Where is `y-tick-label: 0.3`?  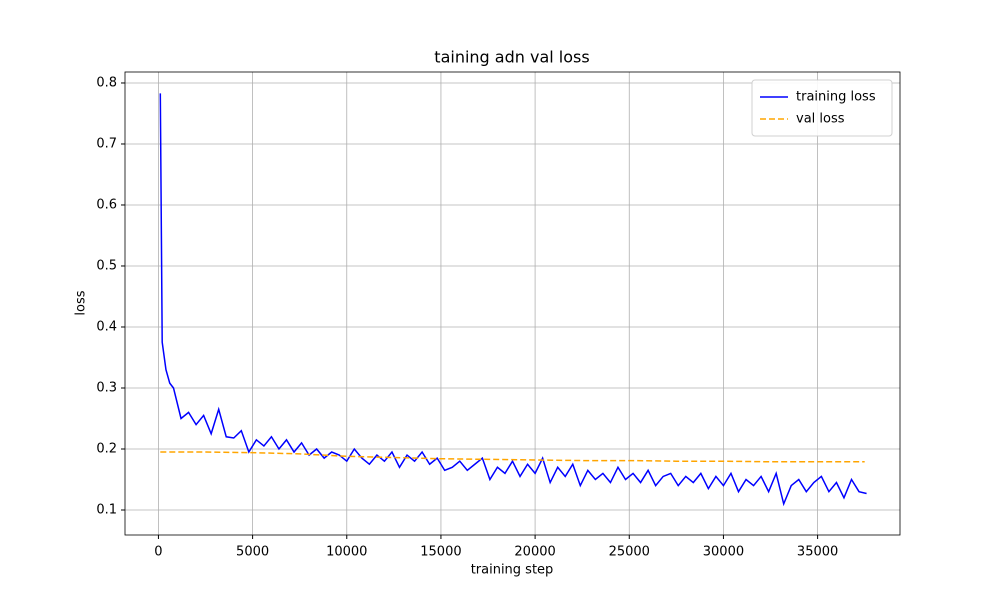
y-tick-label: 0.3 is located at coordinates (106, 387).